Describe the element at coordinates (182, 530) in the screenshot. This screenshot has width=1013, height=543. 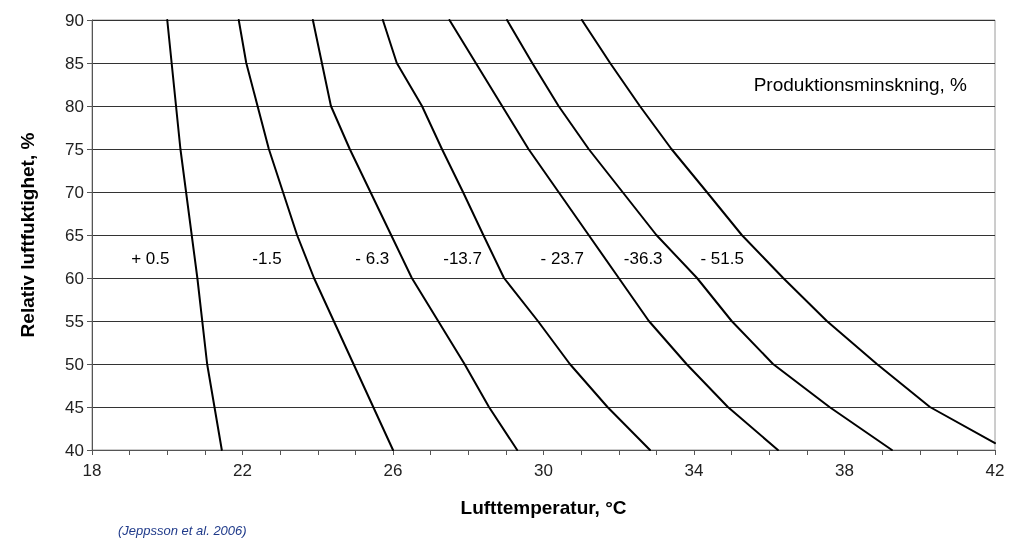
I see `text: (Jeppsson et al. 2006)` at that location.